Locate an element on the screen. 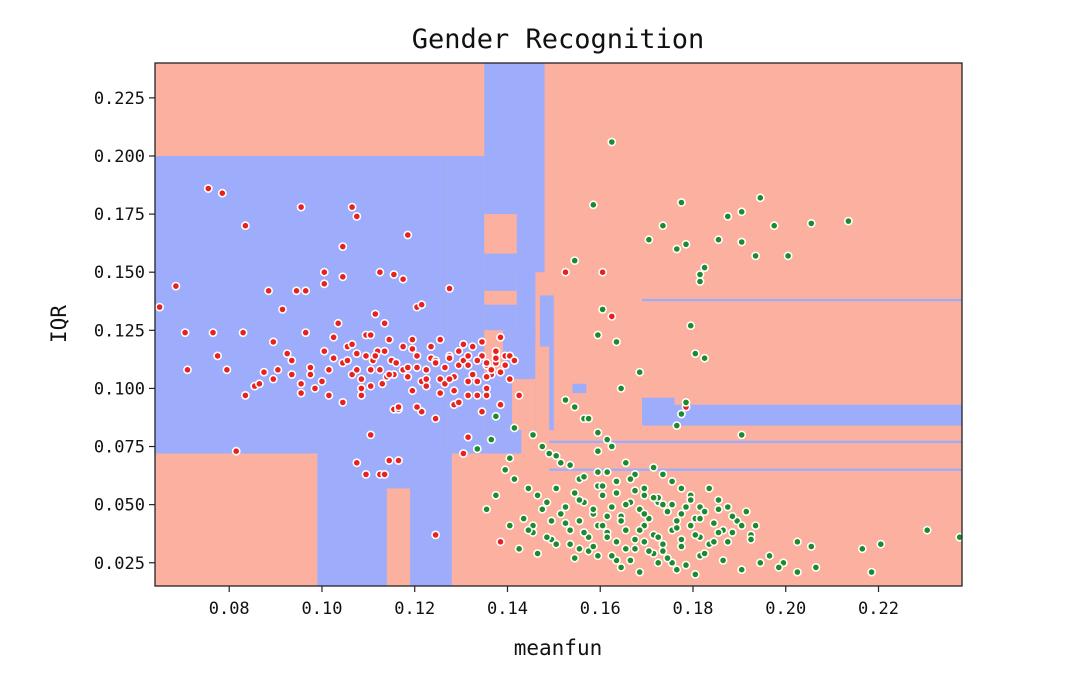  x-tick-label: 0.10 is located at coordinates (321, 609).